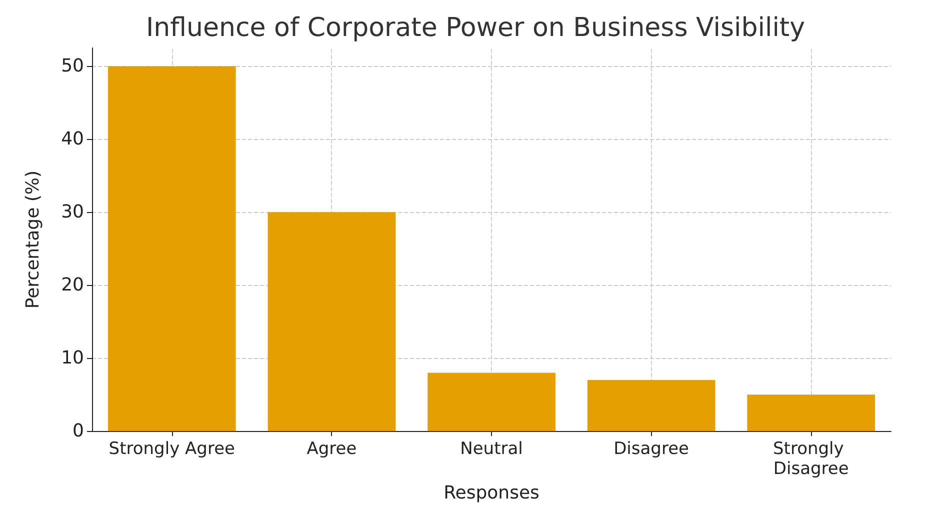 The width and height of the screenshot is (951, 515). Describe the element at coordinates (491, 449) in the screenshot. I see `x-tick-label: Neutral` at that location.